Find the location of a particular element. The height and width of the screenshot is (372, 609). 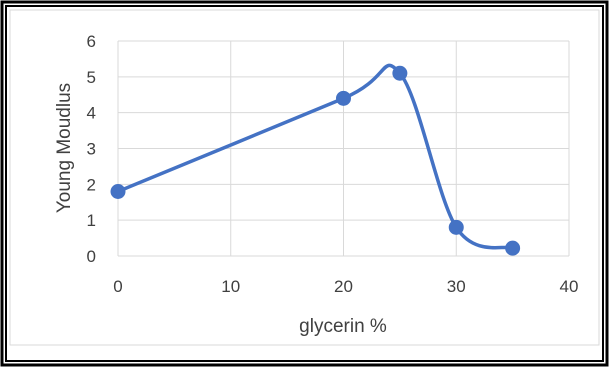

y-axis-title: Young Moudlus is located at coordinates (64, 148).